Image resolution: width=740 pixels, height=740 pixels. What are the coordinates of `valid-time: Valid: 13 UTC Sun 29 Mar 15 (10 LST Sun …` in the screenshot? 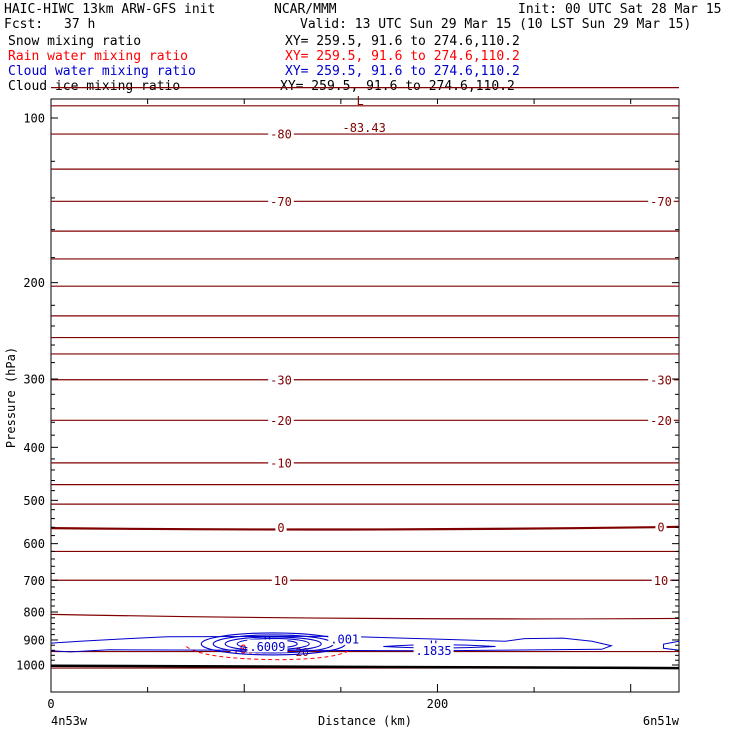 It's located at (496, 24).